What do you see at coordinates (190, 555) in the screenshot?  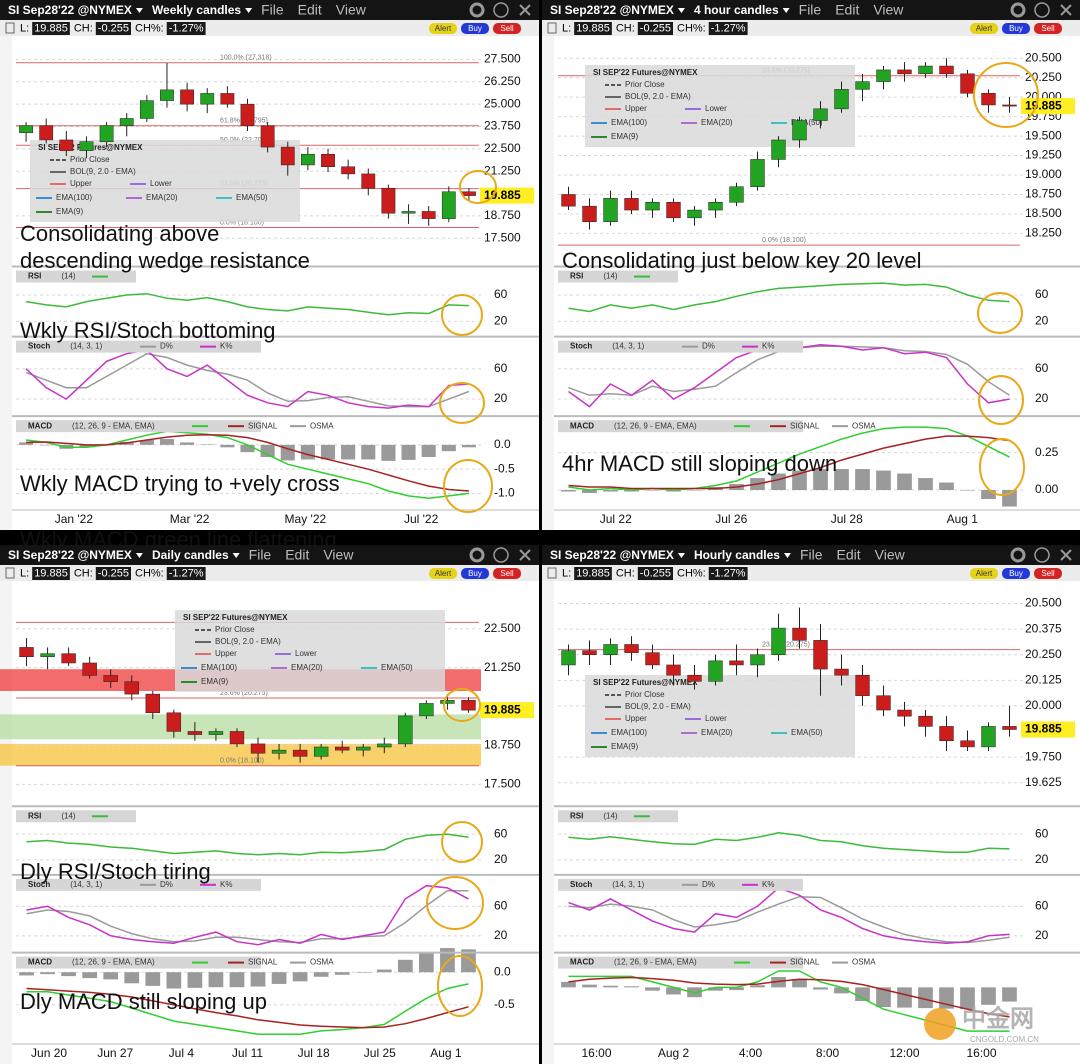 I see `timeframe-selector: Daily candles` at bounding box center [190, 555].